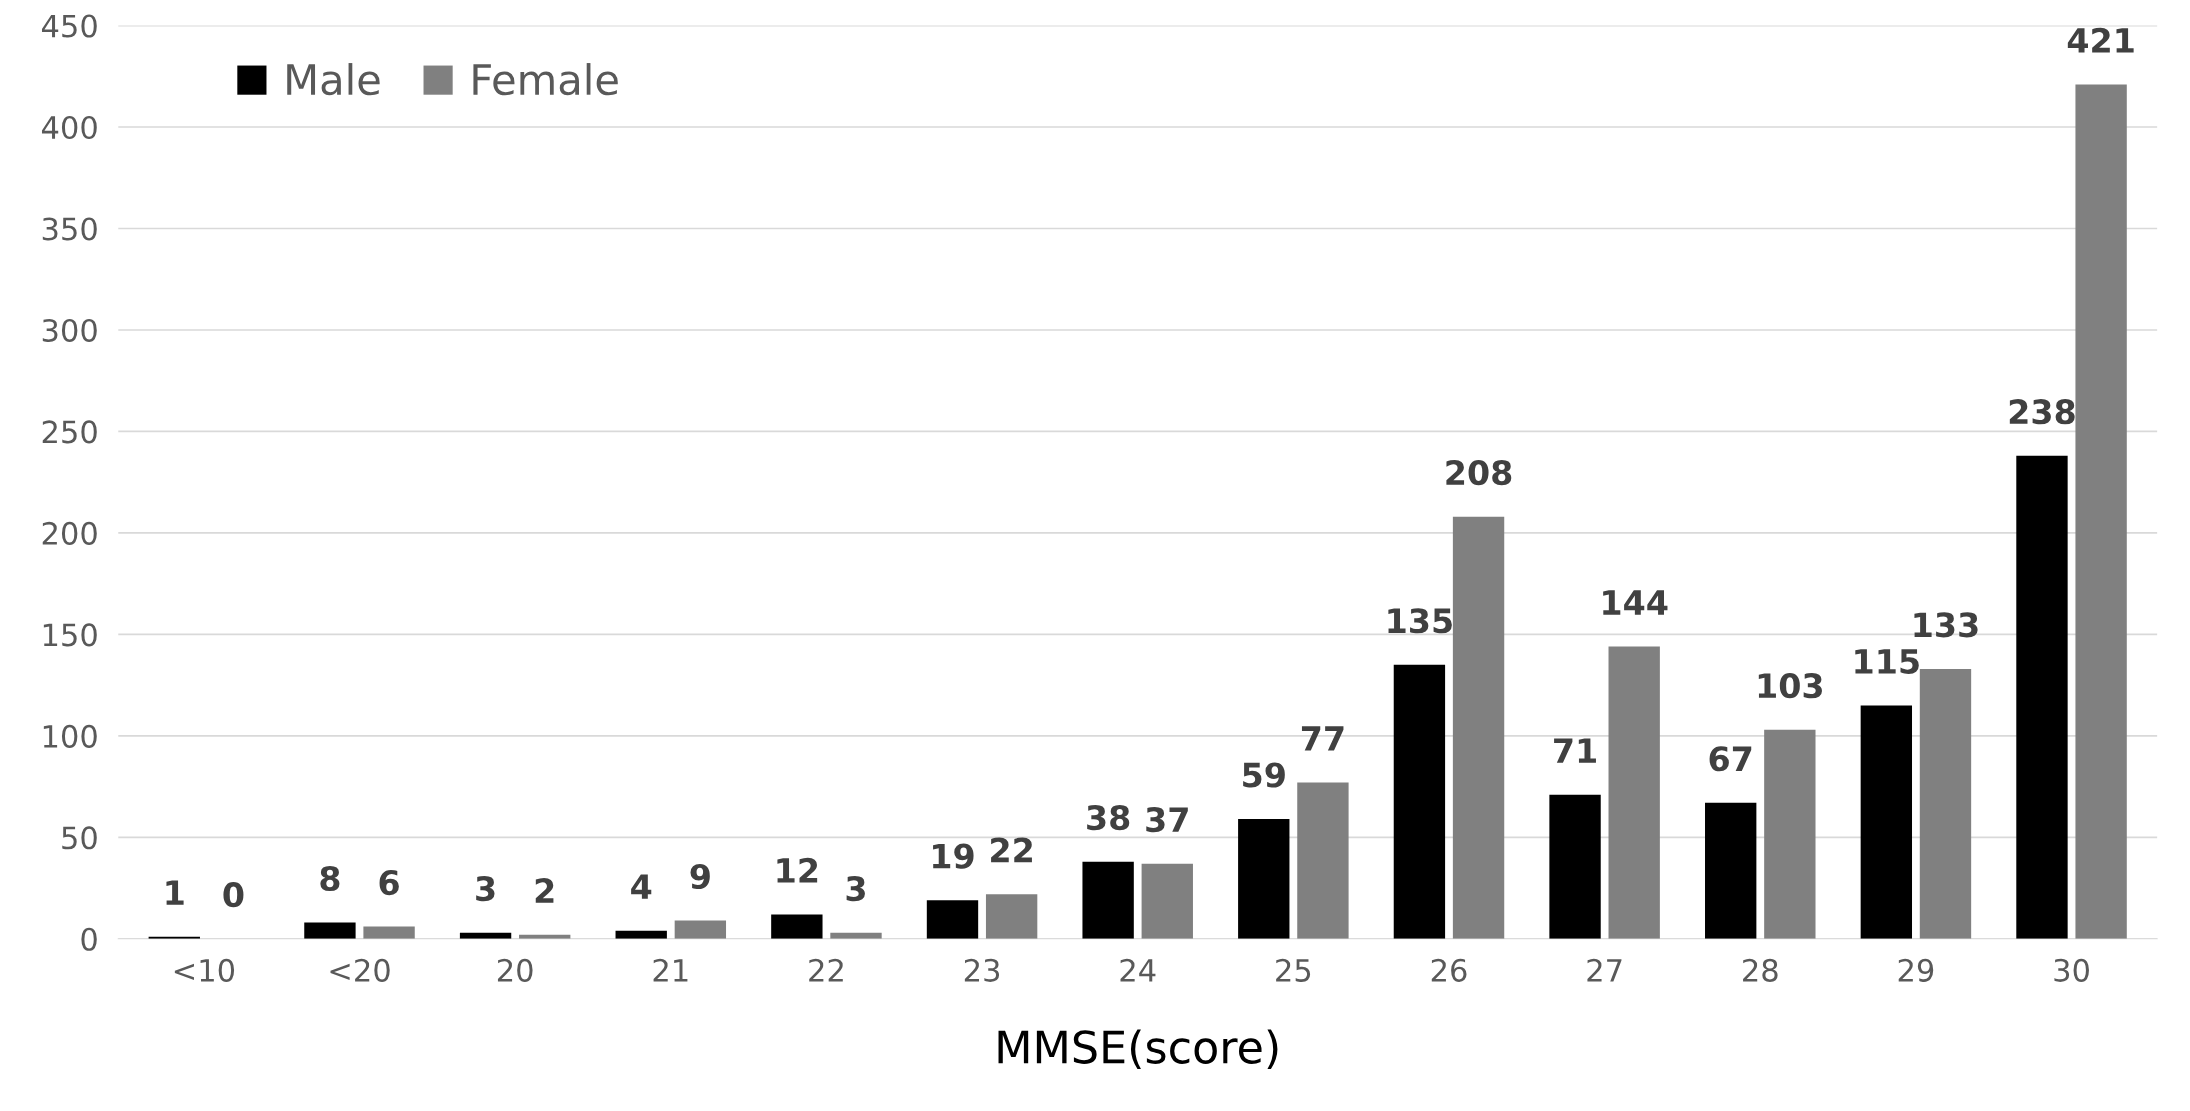  I want to click on x-tick-label: 20, so click(515, 970).